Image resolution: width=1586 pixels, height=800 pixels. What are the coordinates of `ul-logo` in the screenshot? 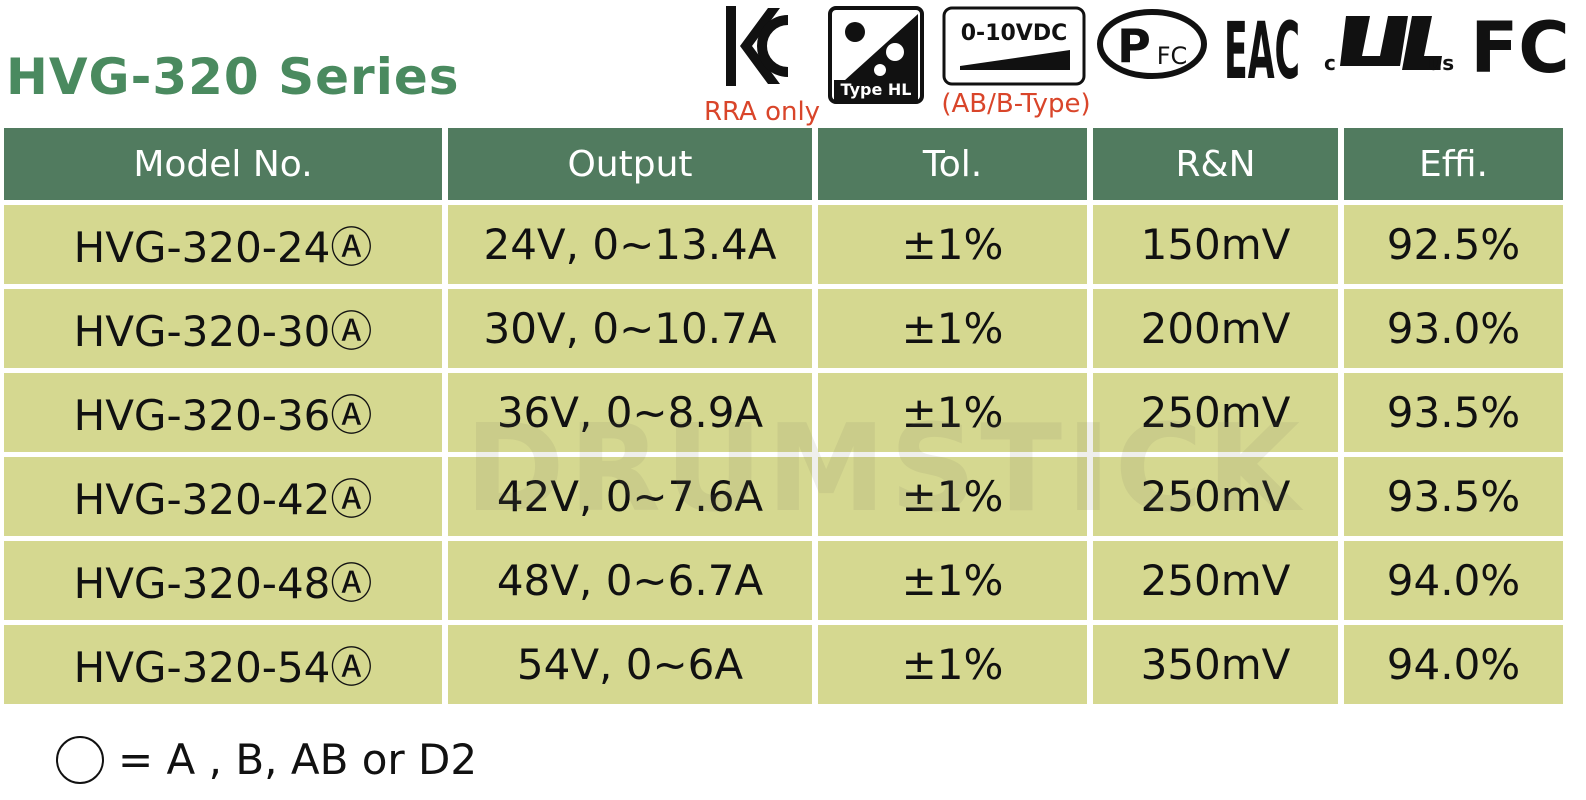 It's located at (1391, 43).